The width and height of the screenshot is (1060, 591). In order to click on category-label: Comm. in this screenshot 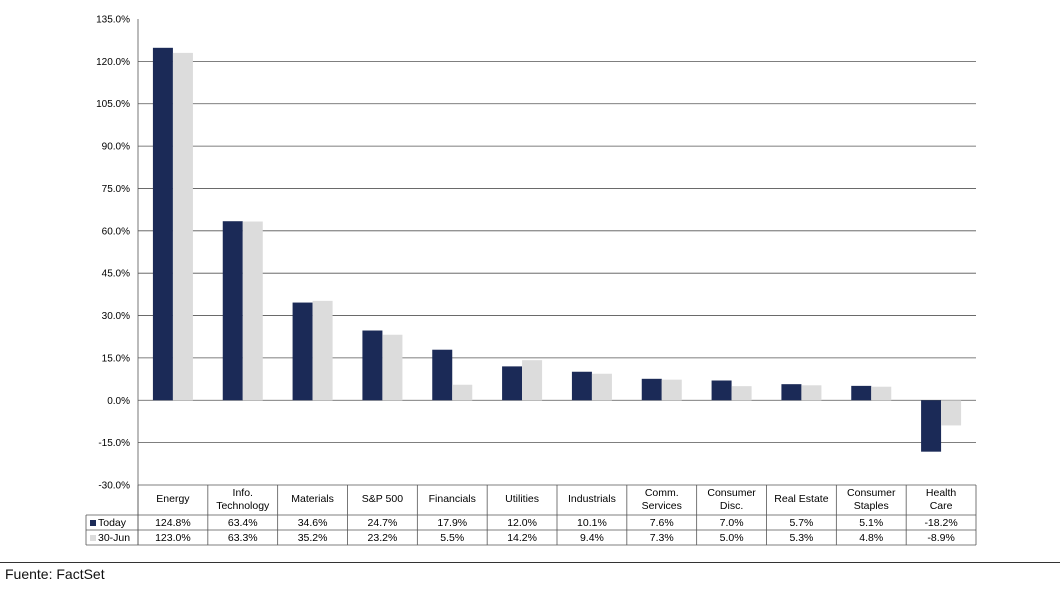, I will do `click(662, 493)`.